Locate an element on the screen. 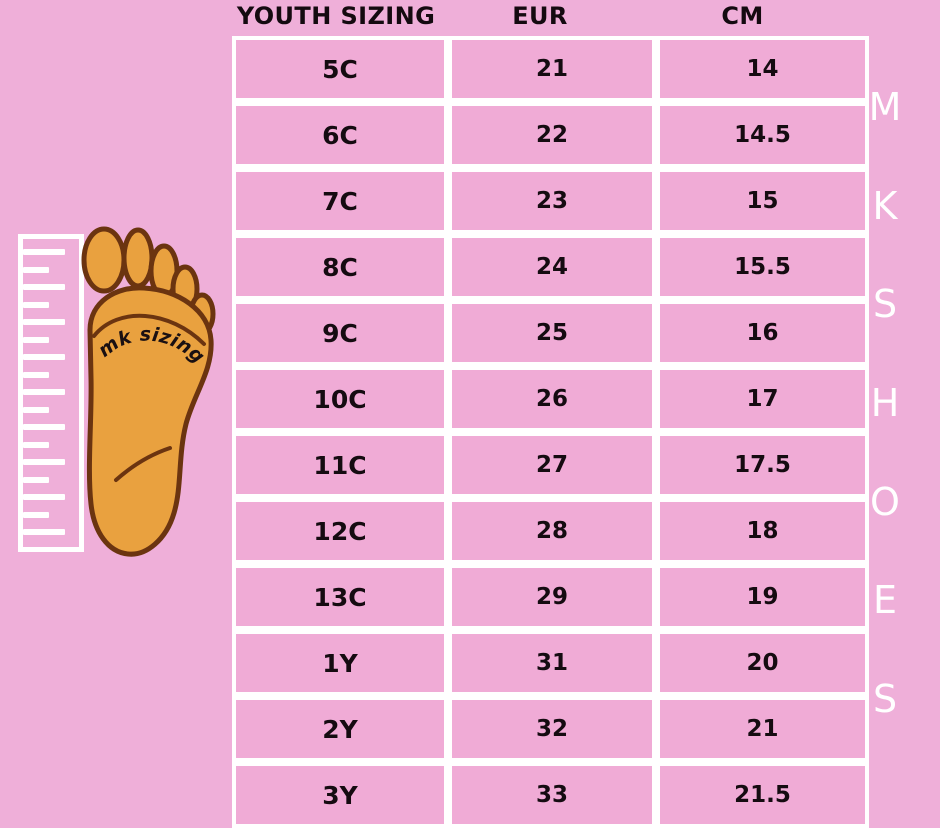  table-row: 3Y 33 21.5 is located at coordinates (550, 795).